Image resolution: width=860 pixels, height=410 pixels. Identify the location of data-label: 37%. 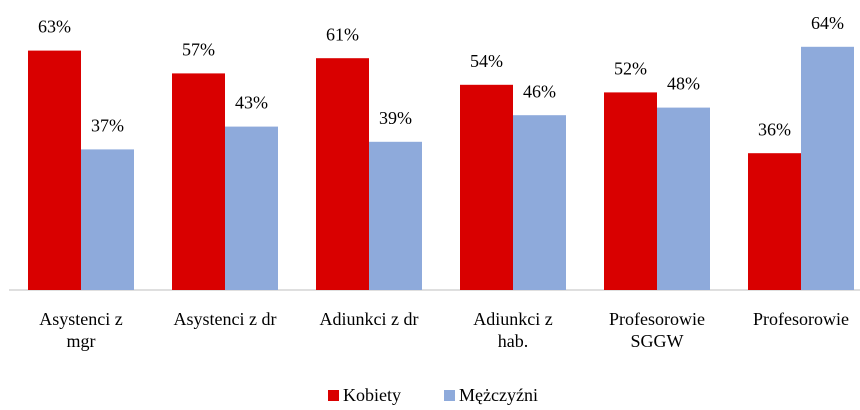
(107, 126).